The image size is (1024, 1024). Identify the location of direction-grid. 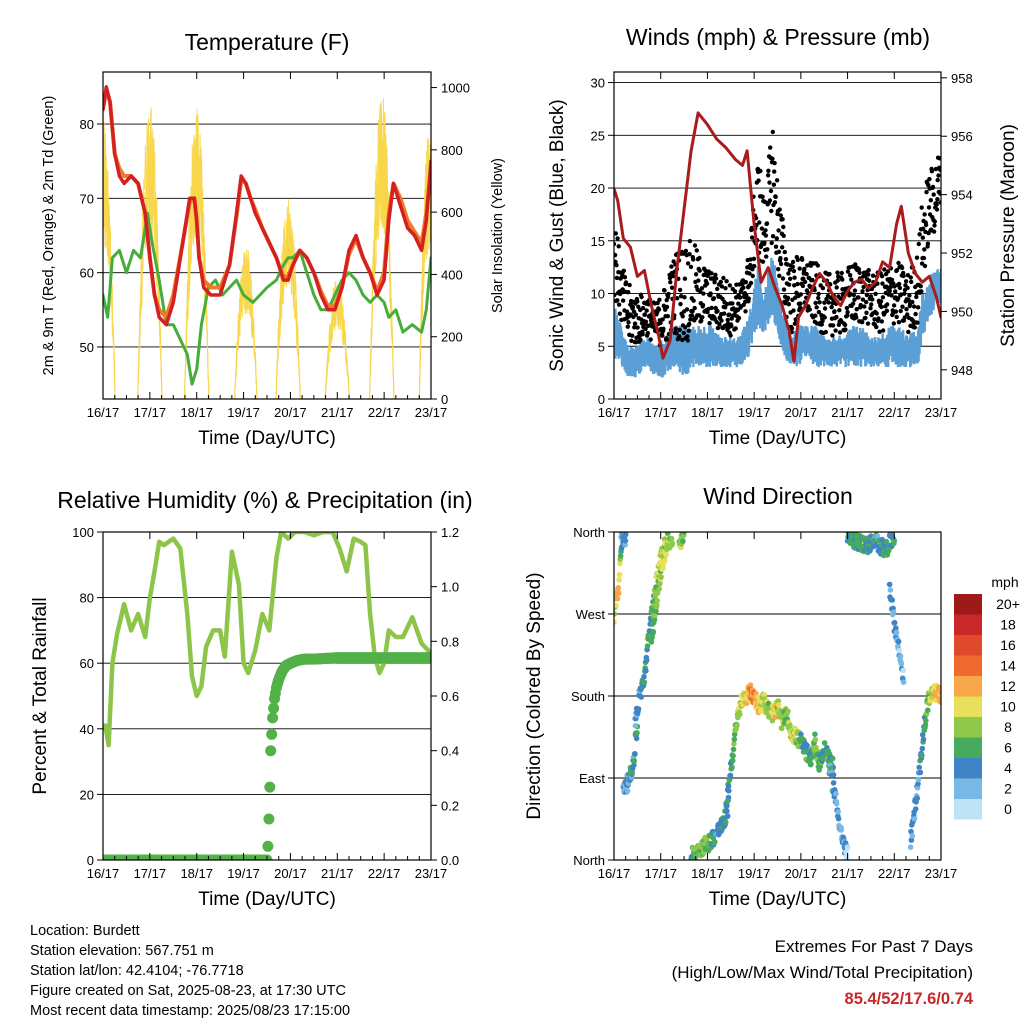
(777, 696).